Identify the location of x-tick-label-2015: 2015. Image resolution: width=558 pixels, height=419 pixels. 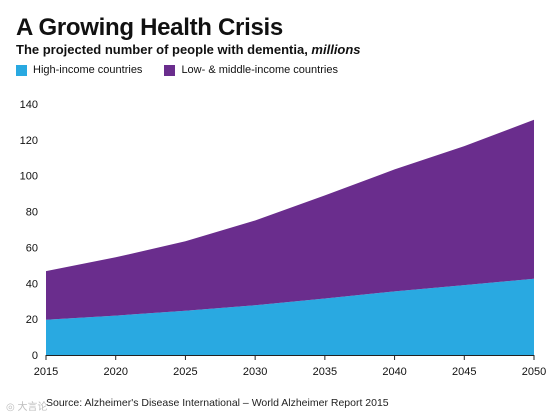
(46, 372).